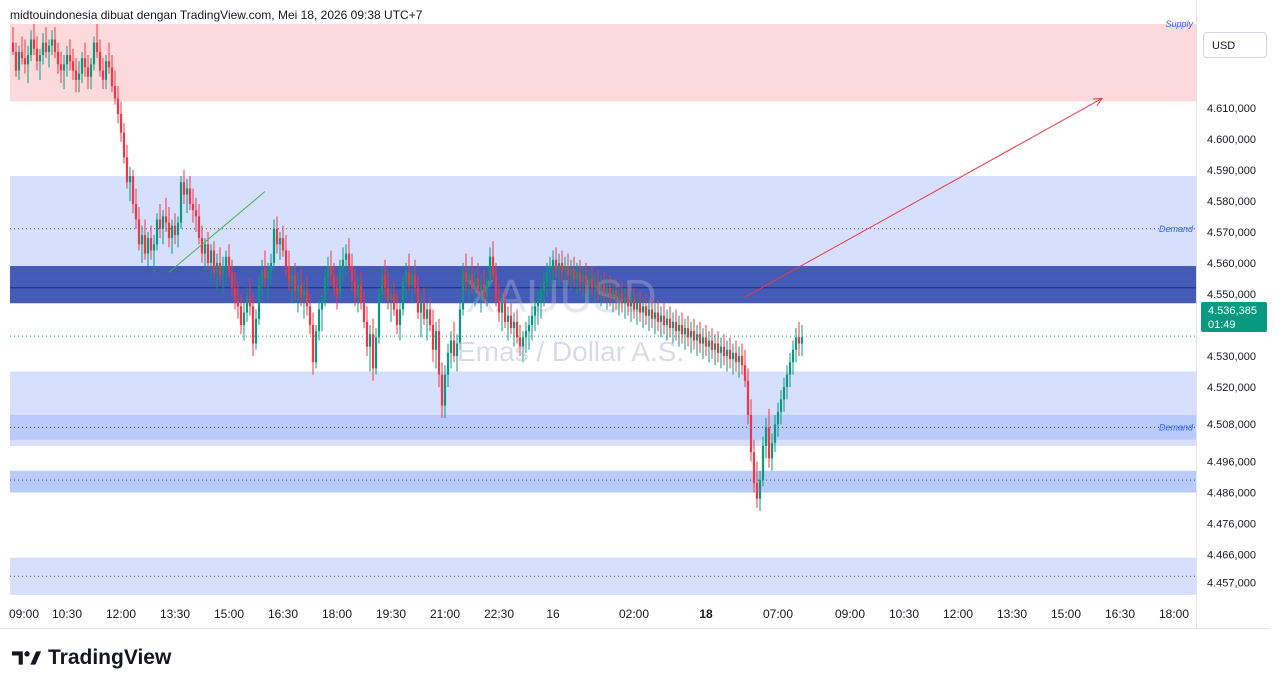  What do you see at coordinates (1231, 525) in the screenshot?
I see `price-tick-label: 4.476,000` at bounding box center [1231, 525].